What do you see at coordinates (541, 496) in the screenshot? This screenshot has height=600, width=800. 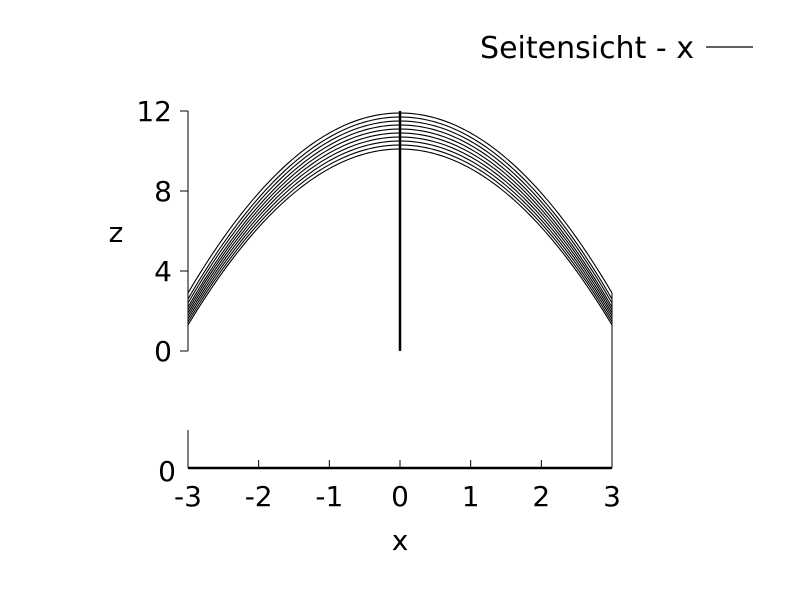 I see `x-tick-label: 2` at bounding box center [541, 496].